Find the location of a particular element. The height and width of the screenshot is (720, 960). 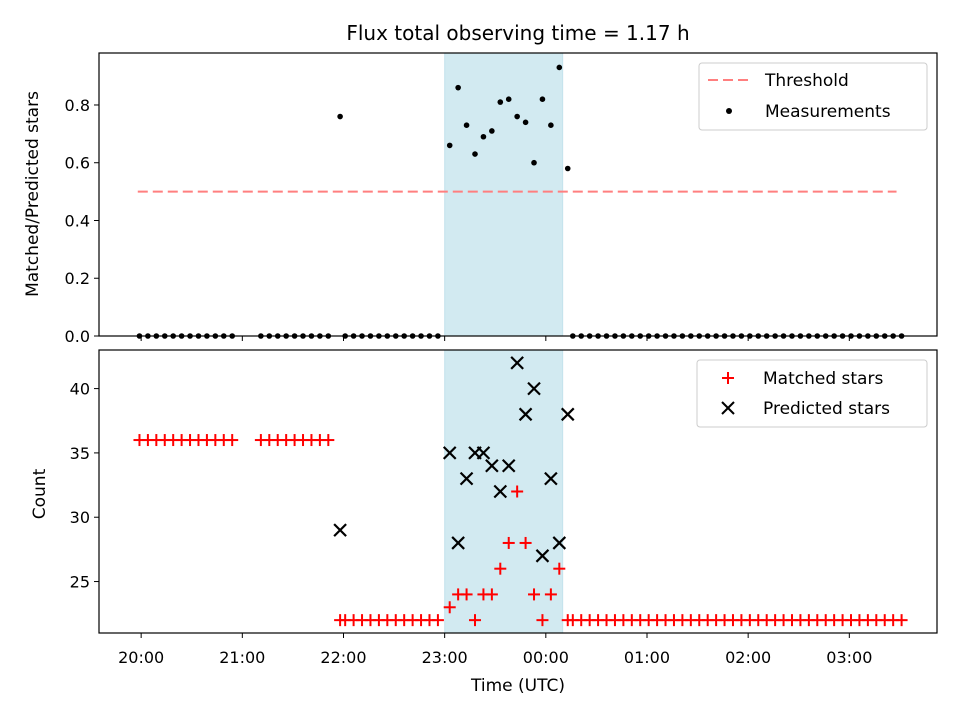

top-legend: Threshold Measurements is located at coordinates (813, 96).